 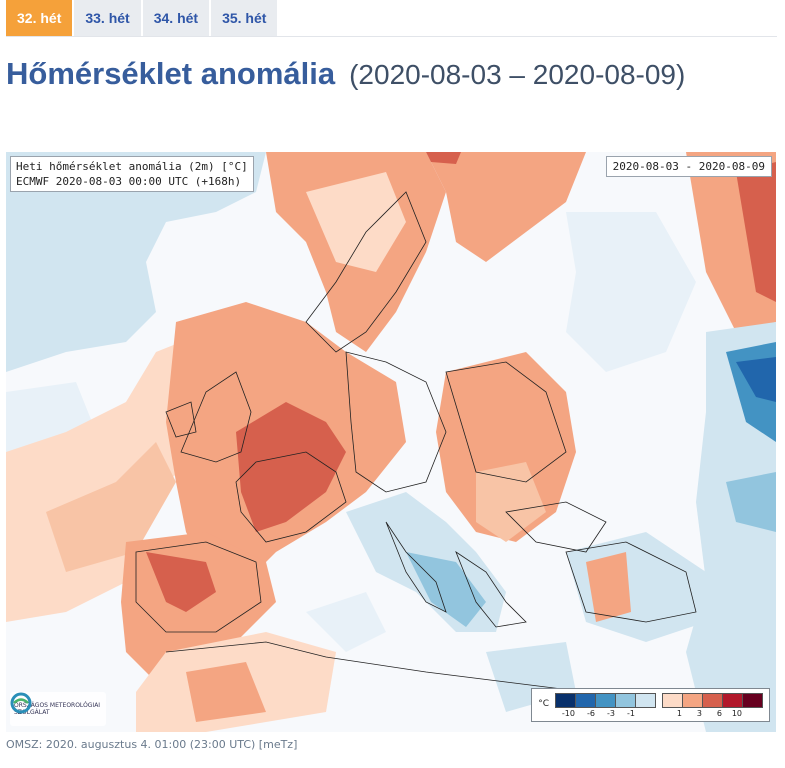 I want to click on legend-cold-tick-label: -10, so click(x=568, y=713).